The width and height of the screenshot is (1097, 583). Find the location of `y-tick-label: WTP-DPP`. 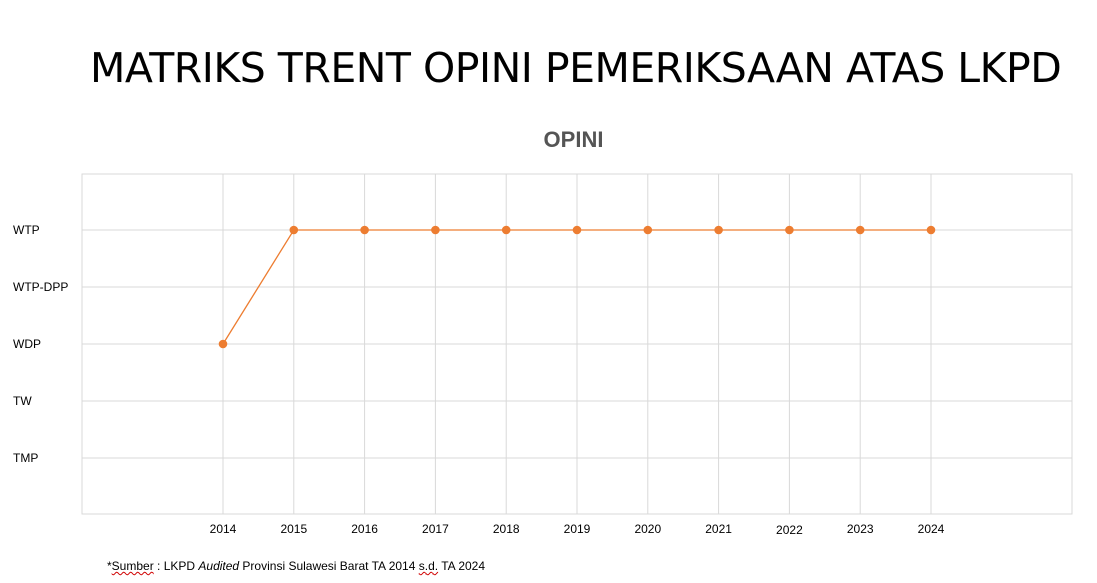

y-tick-label: WTP-DPP is located at coordinates (40, 287).